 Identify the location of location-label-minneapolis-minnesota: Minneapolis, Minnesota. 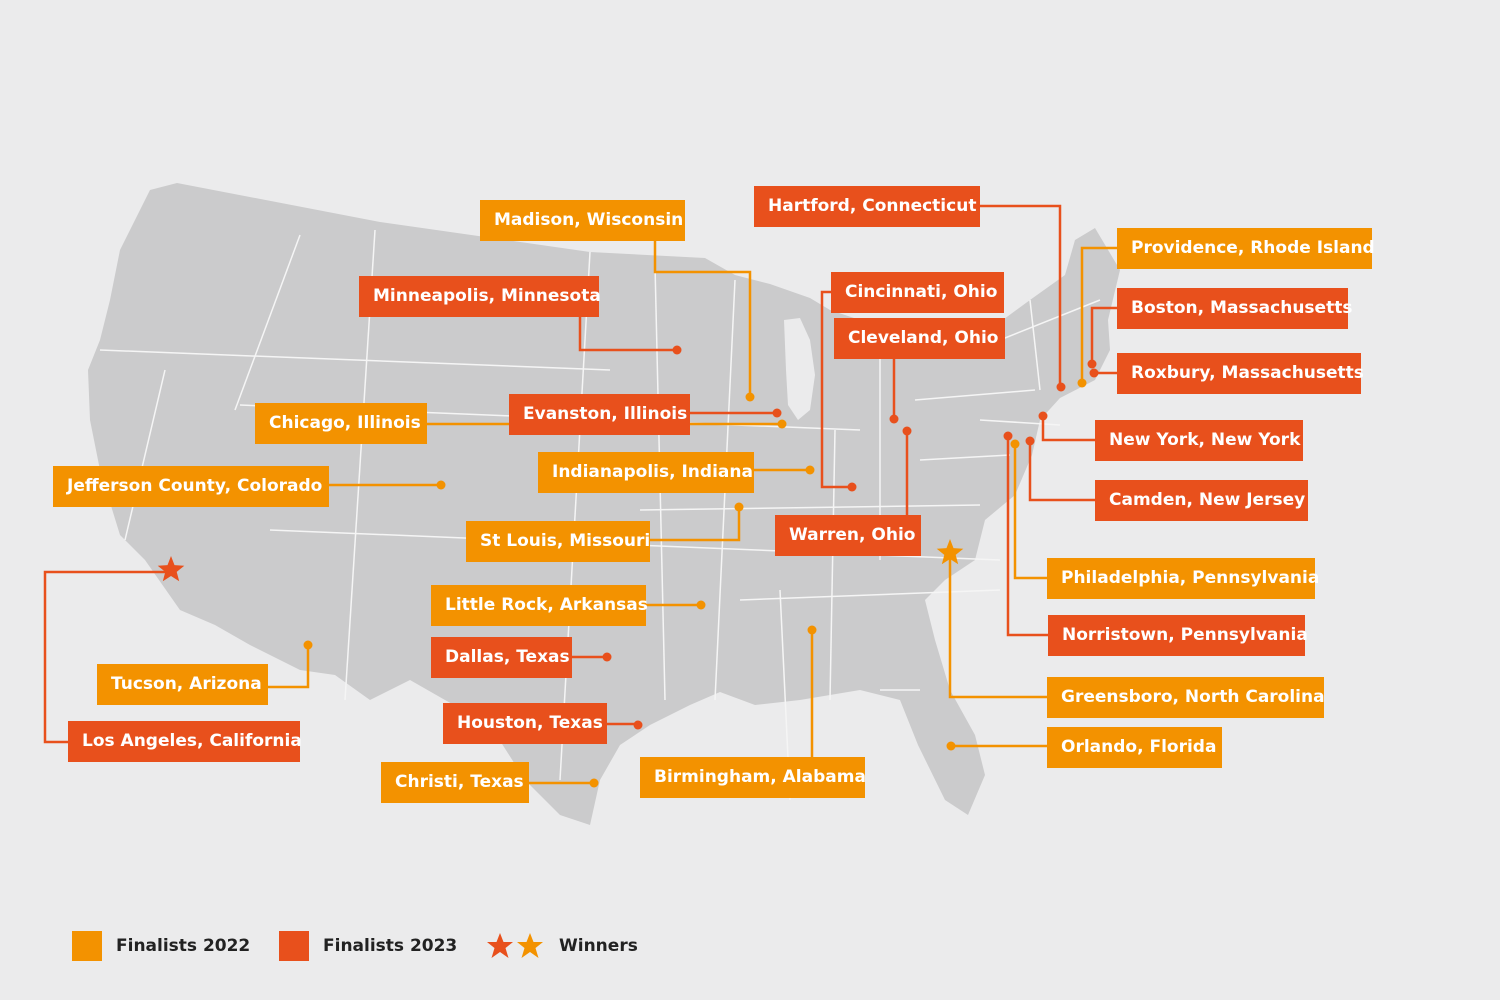
(480, 296).